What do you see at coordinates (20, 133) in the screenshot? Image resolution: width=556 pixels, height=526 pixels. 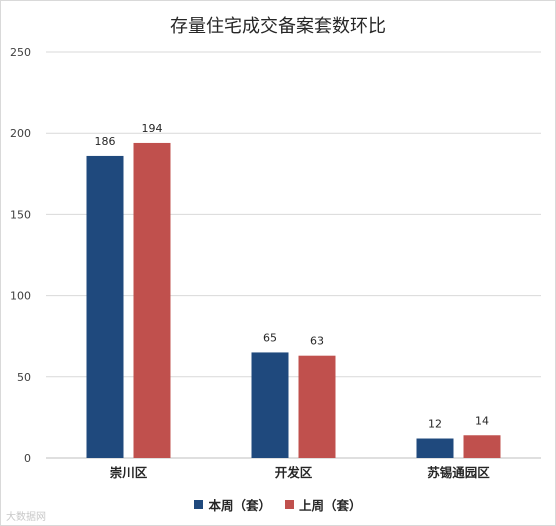 I see `y-tick-label: 200` at bounding box center [20, 133].